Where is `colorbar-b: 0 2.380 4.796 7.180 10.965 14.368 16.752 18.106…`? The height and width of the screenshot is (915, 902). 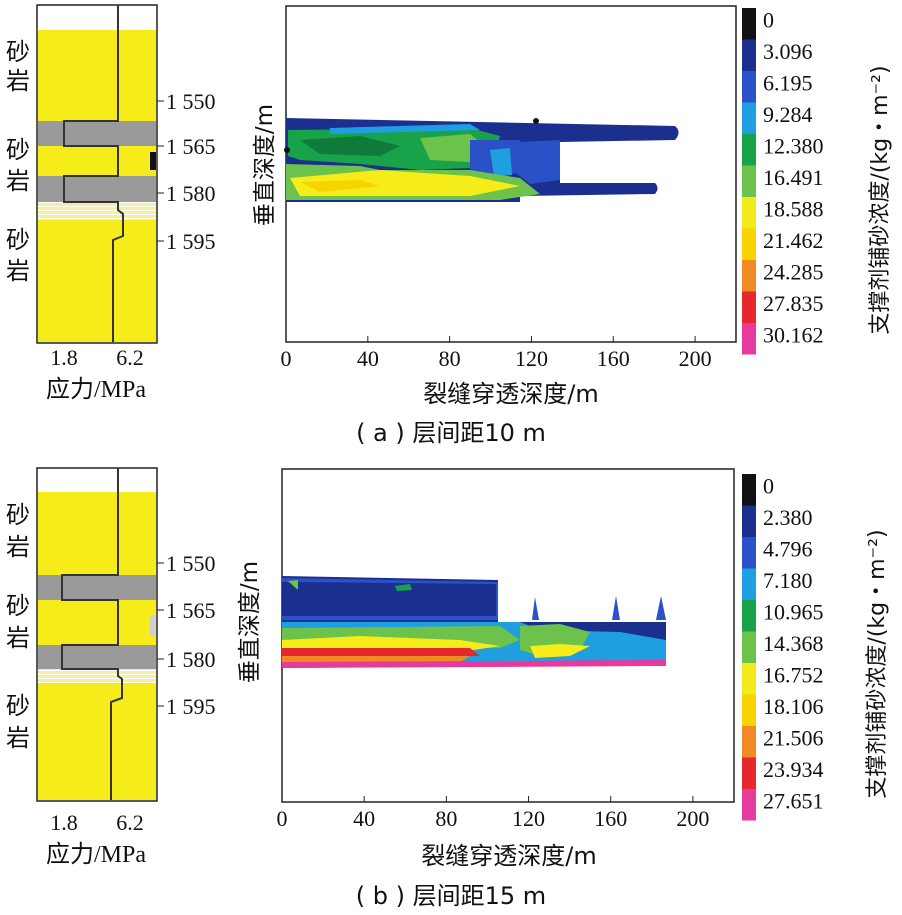 colorbar-b: 0 2.380 4.796 7.180 10.965 14.368 16.752 18.106… is located at coordinates (783, 647).